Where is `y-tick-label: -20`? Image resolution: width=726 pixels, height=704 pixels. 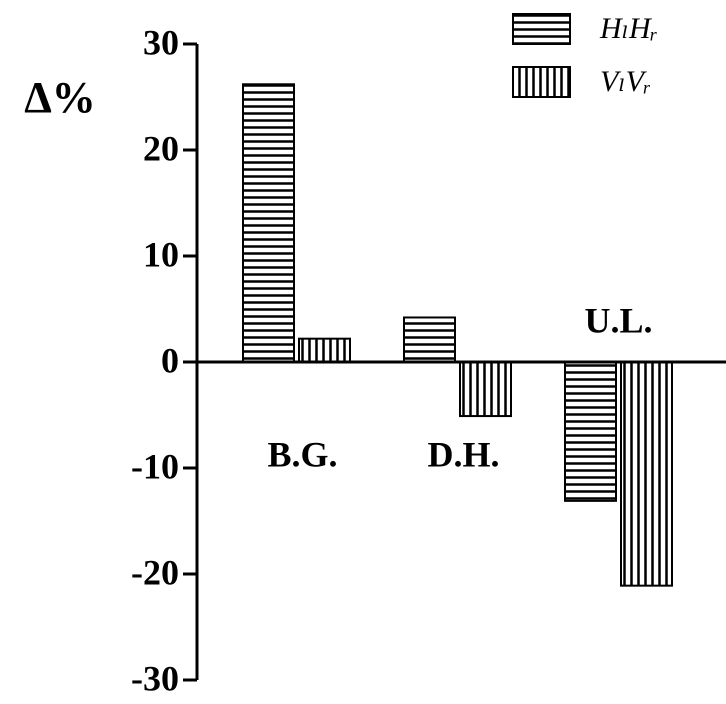
y-tick-label: -20 is located at coordinates (155, 572).